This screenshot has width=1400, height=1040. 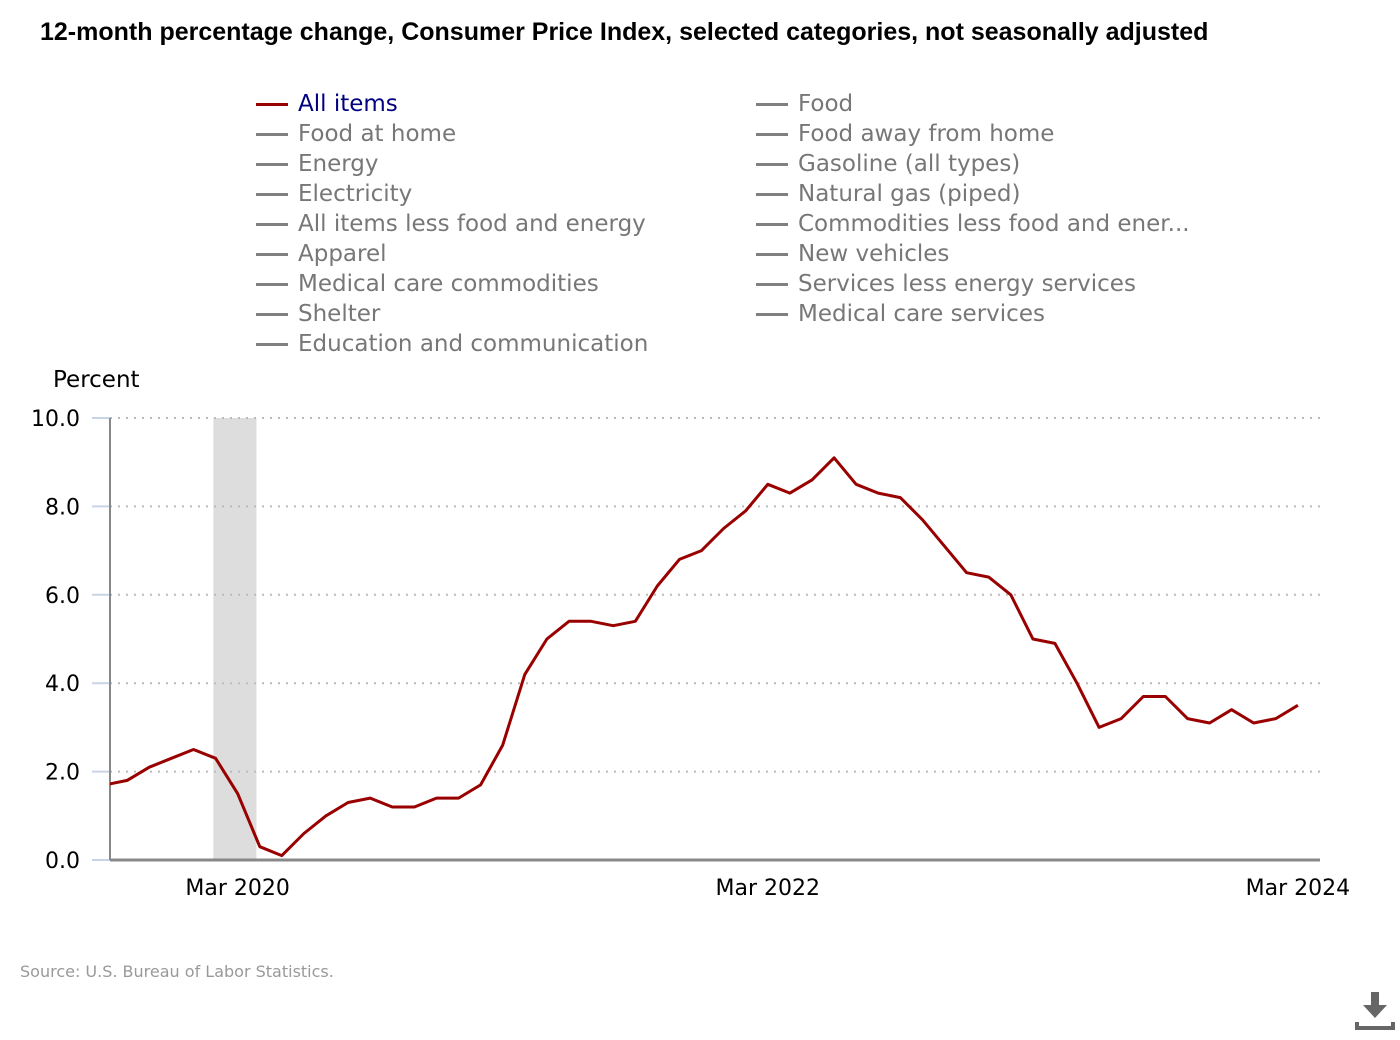 What do you see at coordinates (926, 134) in the screenshot?
I see `legend-label: Food away from home` at bounding box center [926, 134].